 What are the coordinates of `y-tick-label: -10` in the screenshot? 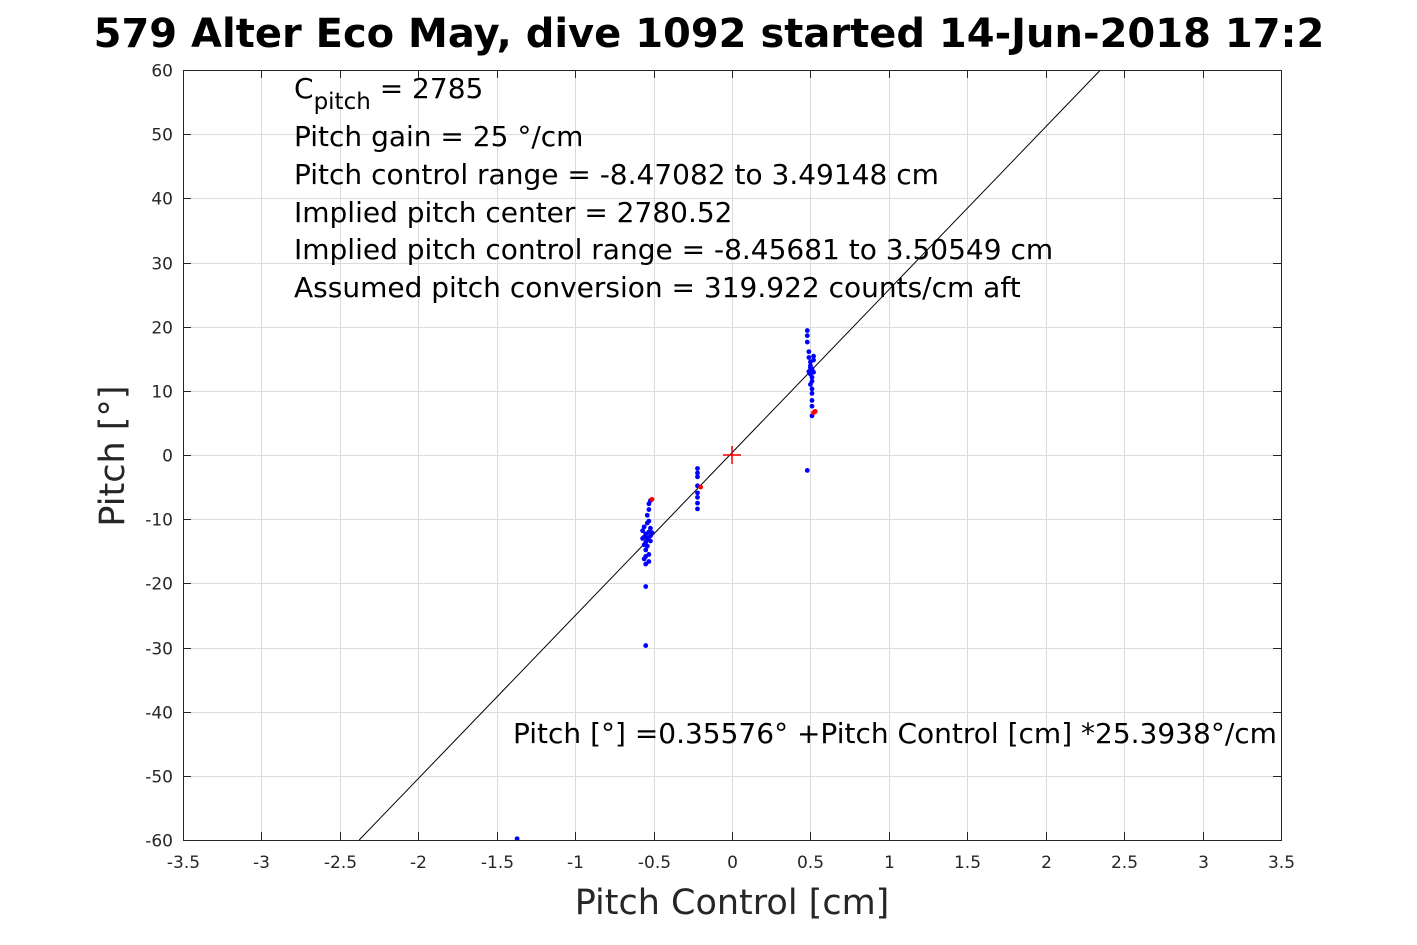 It's located at (159, 521).